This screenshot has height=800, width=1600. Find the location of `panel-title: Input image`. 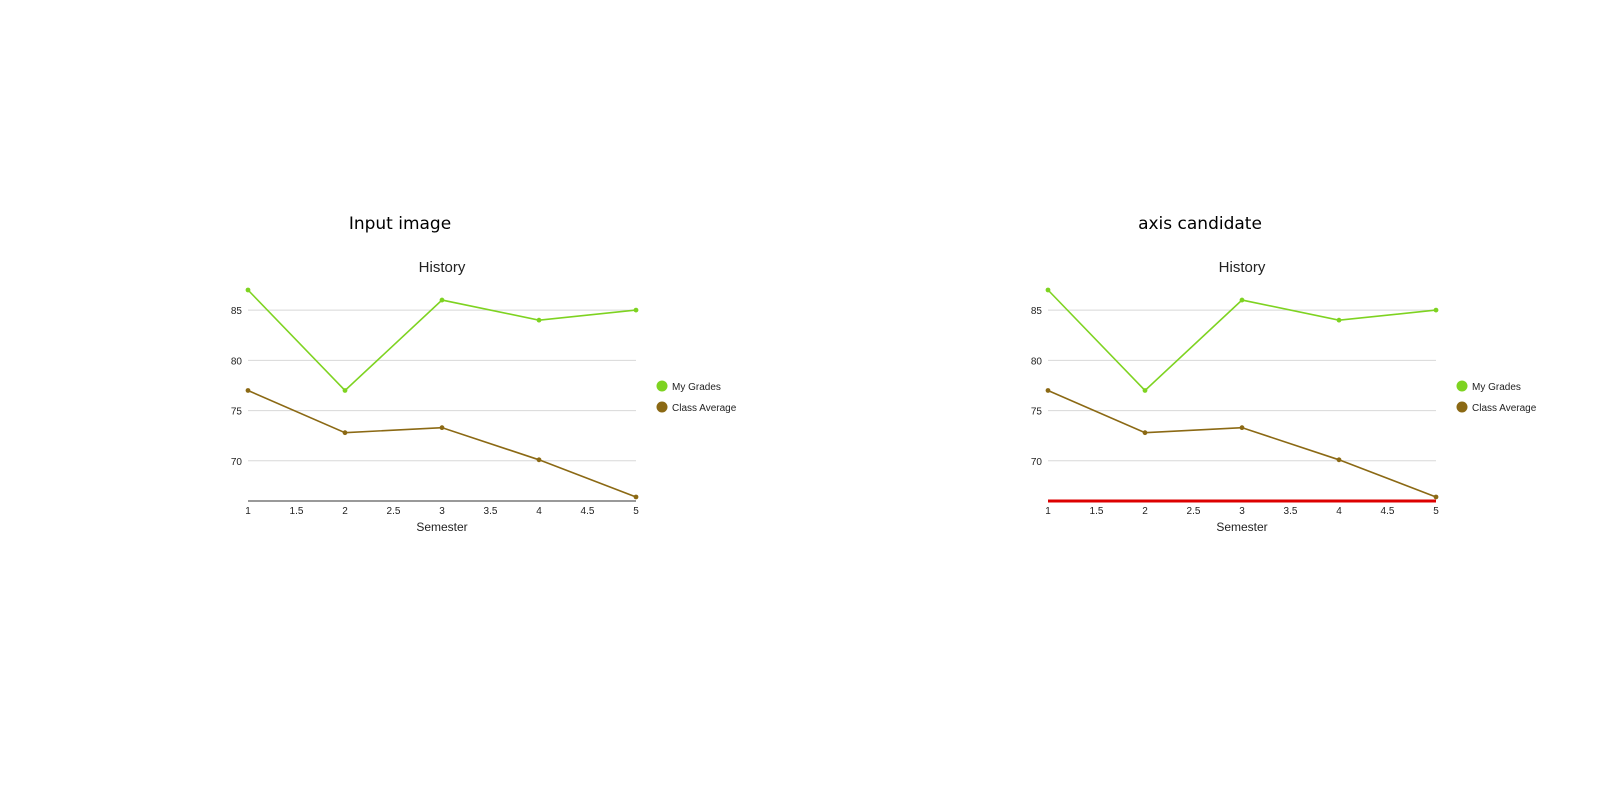

panel-title: Input image is located at coordinates (400, 224).